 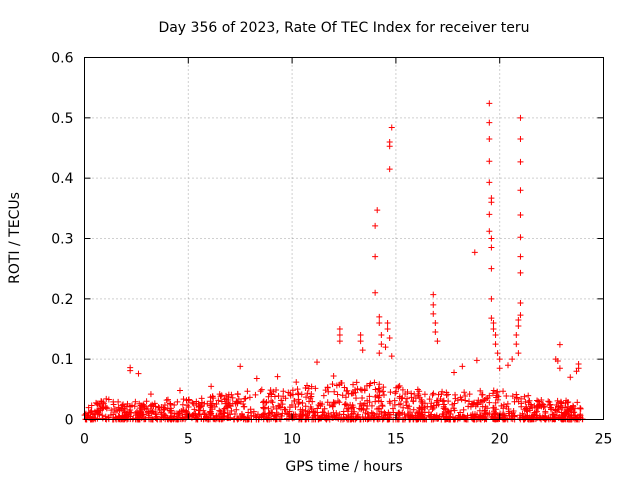 I want to click on x-tick-label: 20, so click(x=500, y=440).